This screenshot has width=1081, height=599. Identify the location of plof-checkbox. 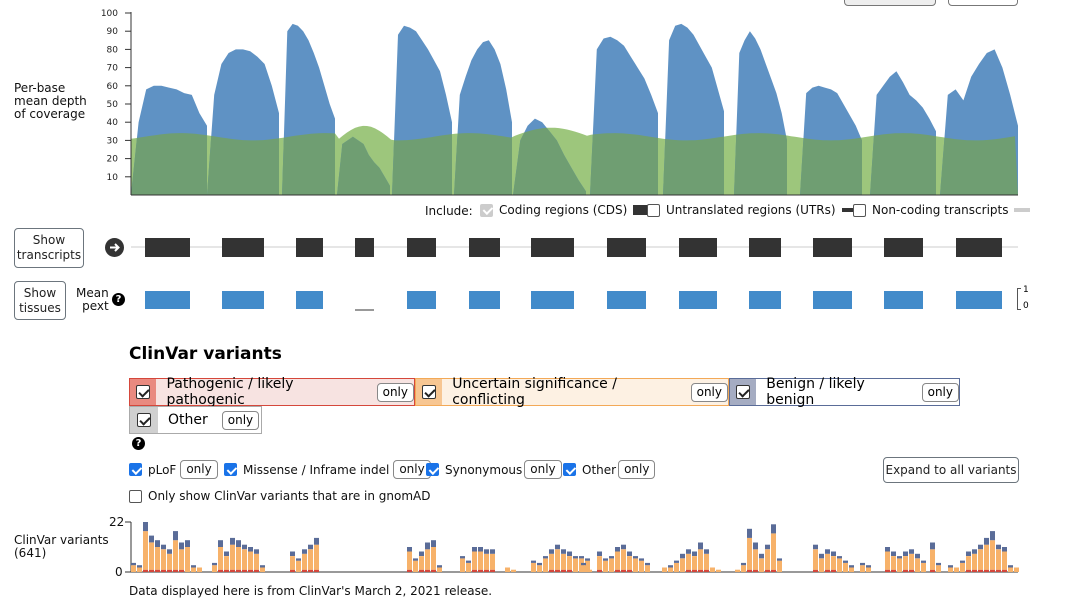
(135, 469).